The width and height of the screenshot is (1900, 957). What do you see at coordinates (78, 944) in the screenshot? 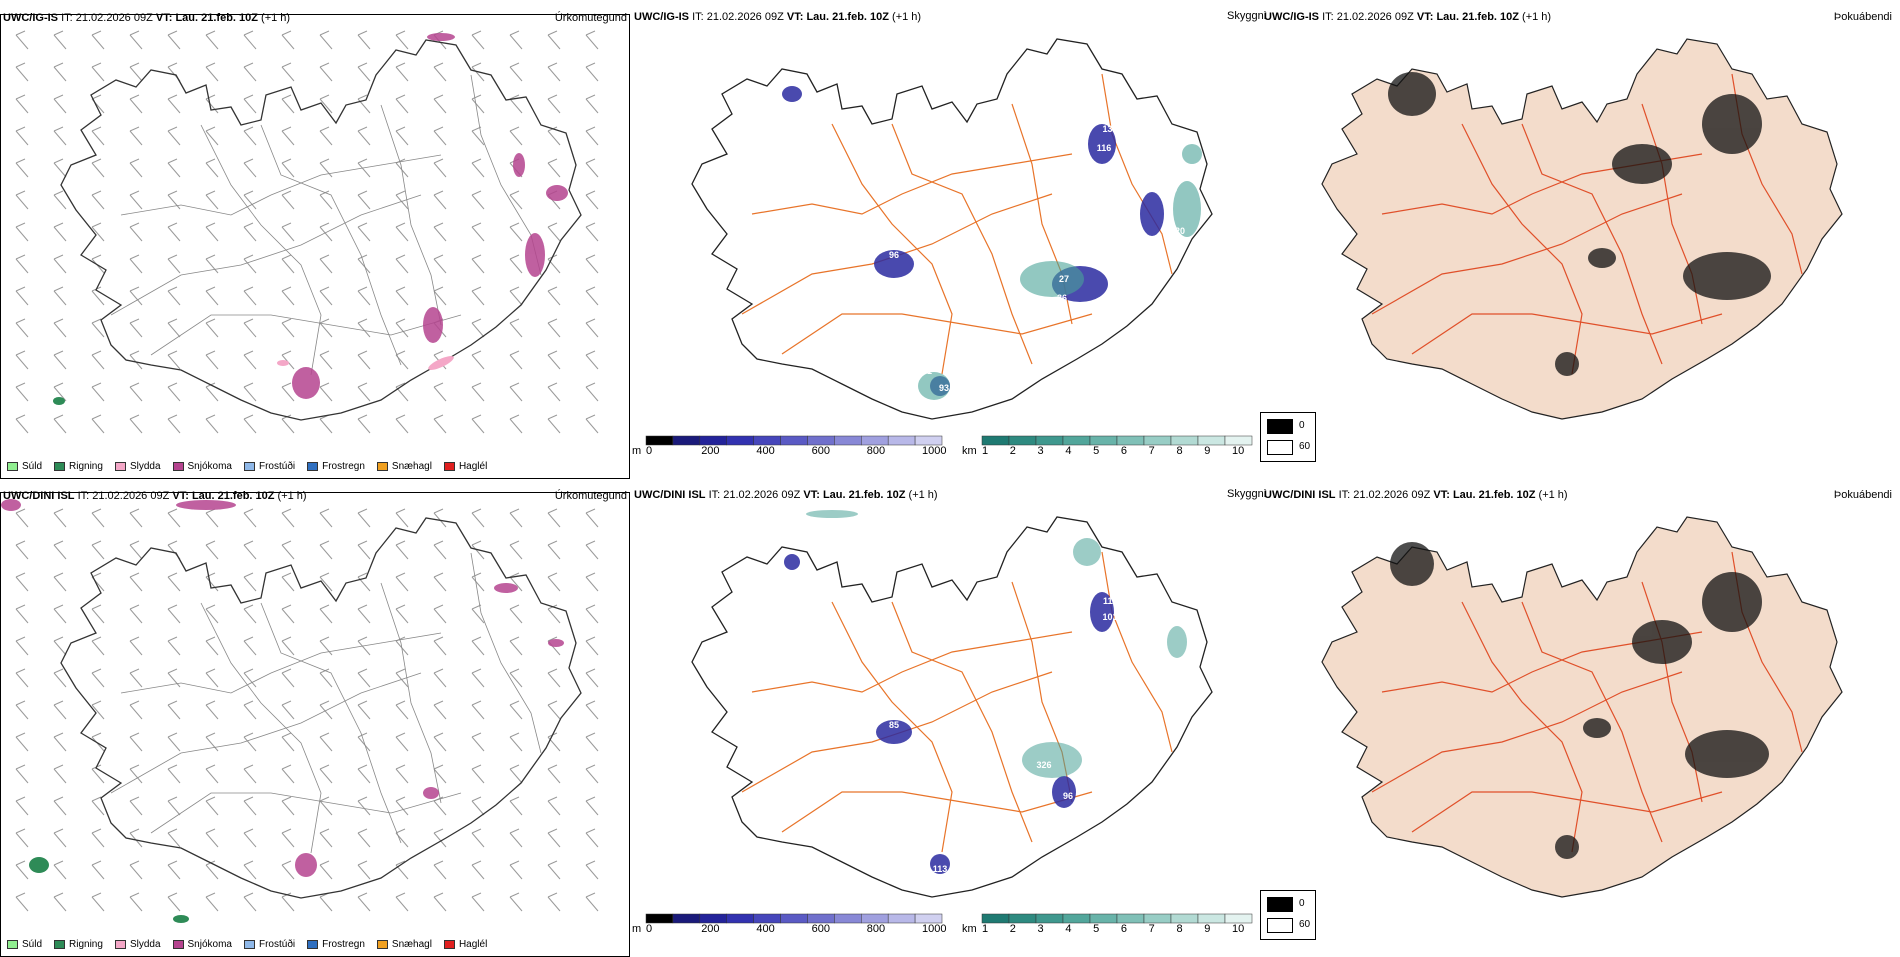
I see `legend-item: Rigning` at bounding box center [78, 944].